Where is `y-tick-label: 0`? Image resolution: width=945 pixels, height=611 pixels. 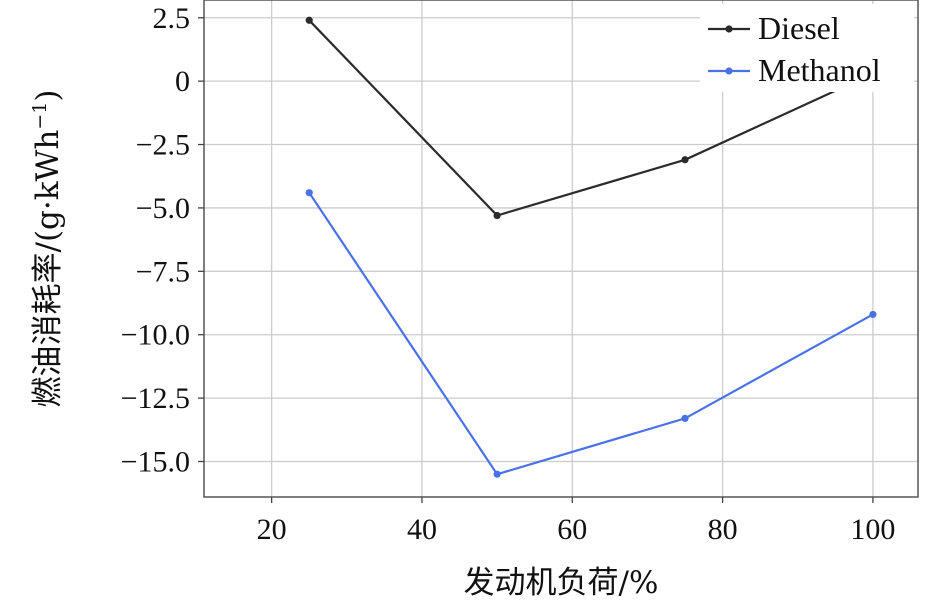 y-tick-label: 0 is located at coordinates (182, 81).